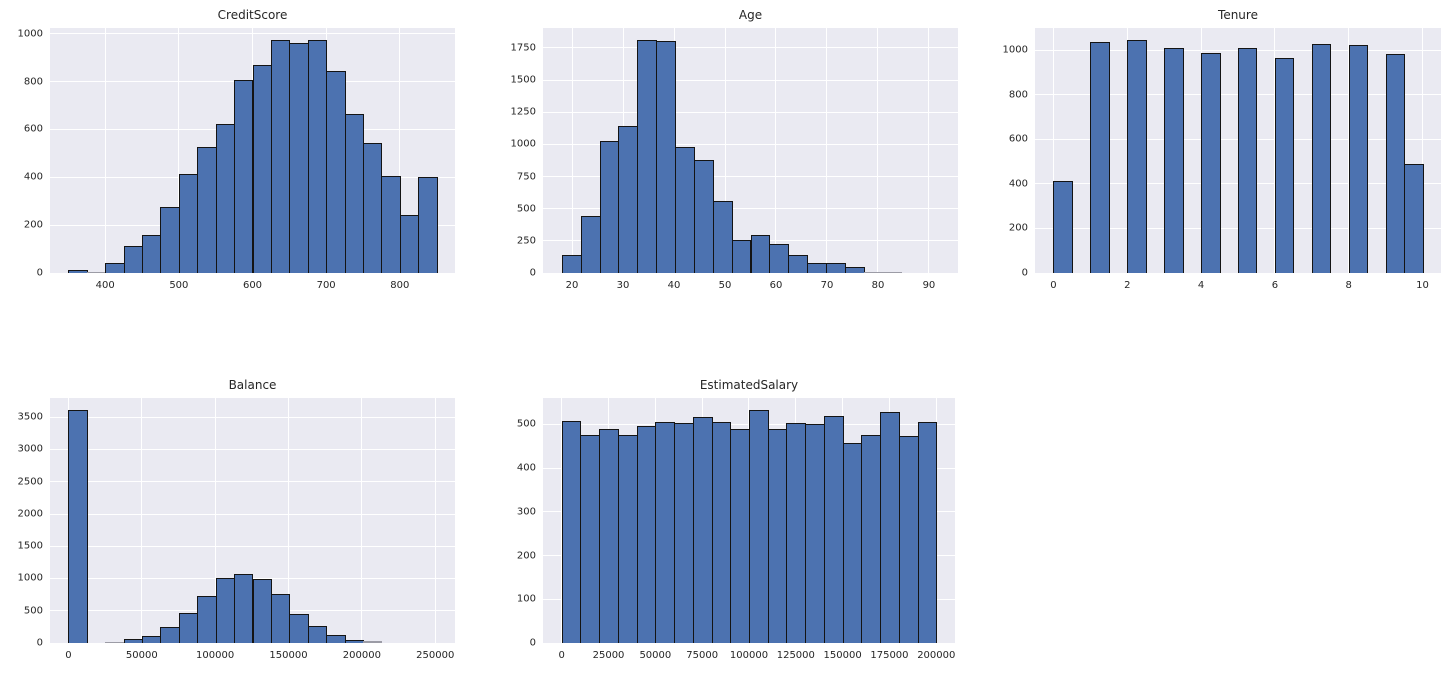 Image resolution: width=1455 pixels, height=676 pixels. What do you see at coordinates (105, 285) in the screenshot?
I see `x-tick-label: 400` at bounding box center [105, 285].